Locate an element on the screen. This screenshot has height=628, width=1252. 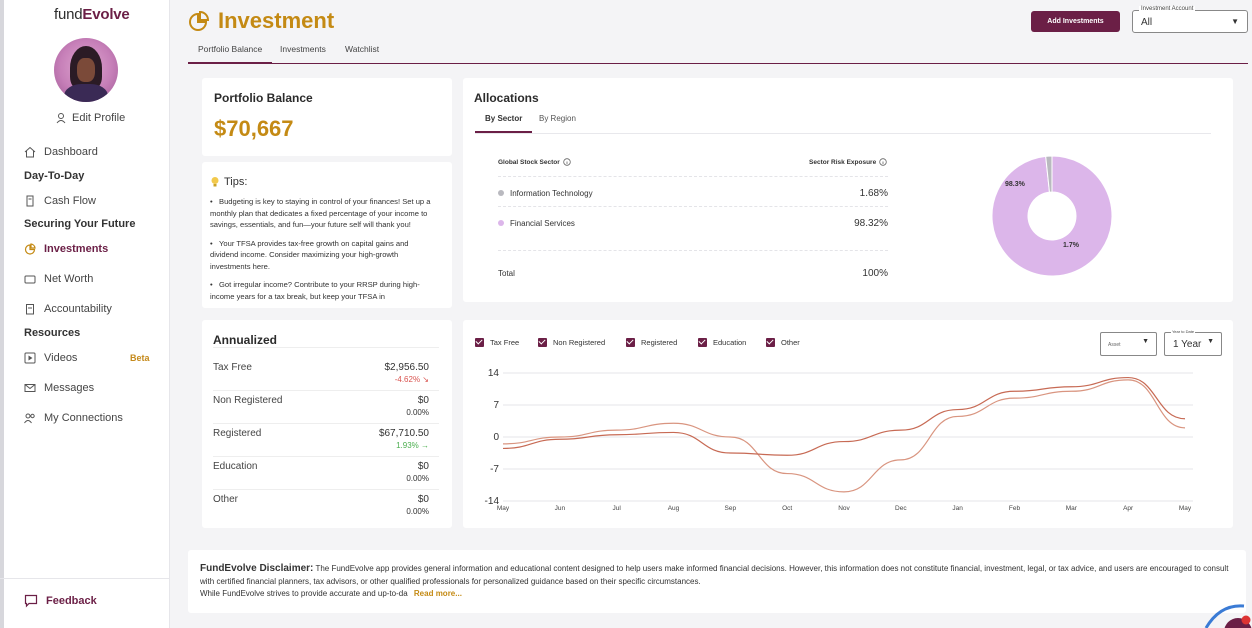
x-tick-label: Dec is located at coordinates (901, 508).